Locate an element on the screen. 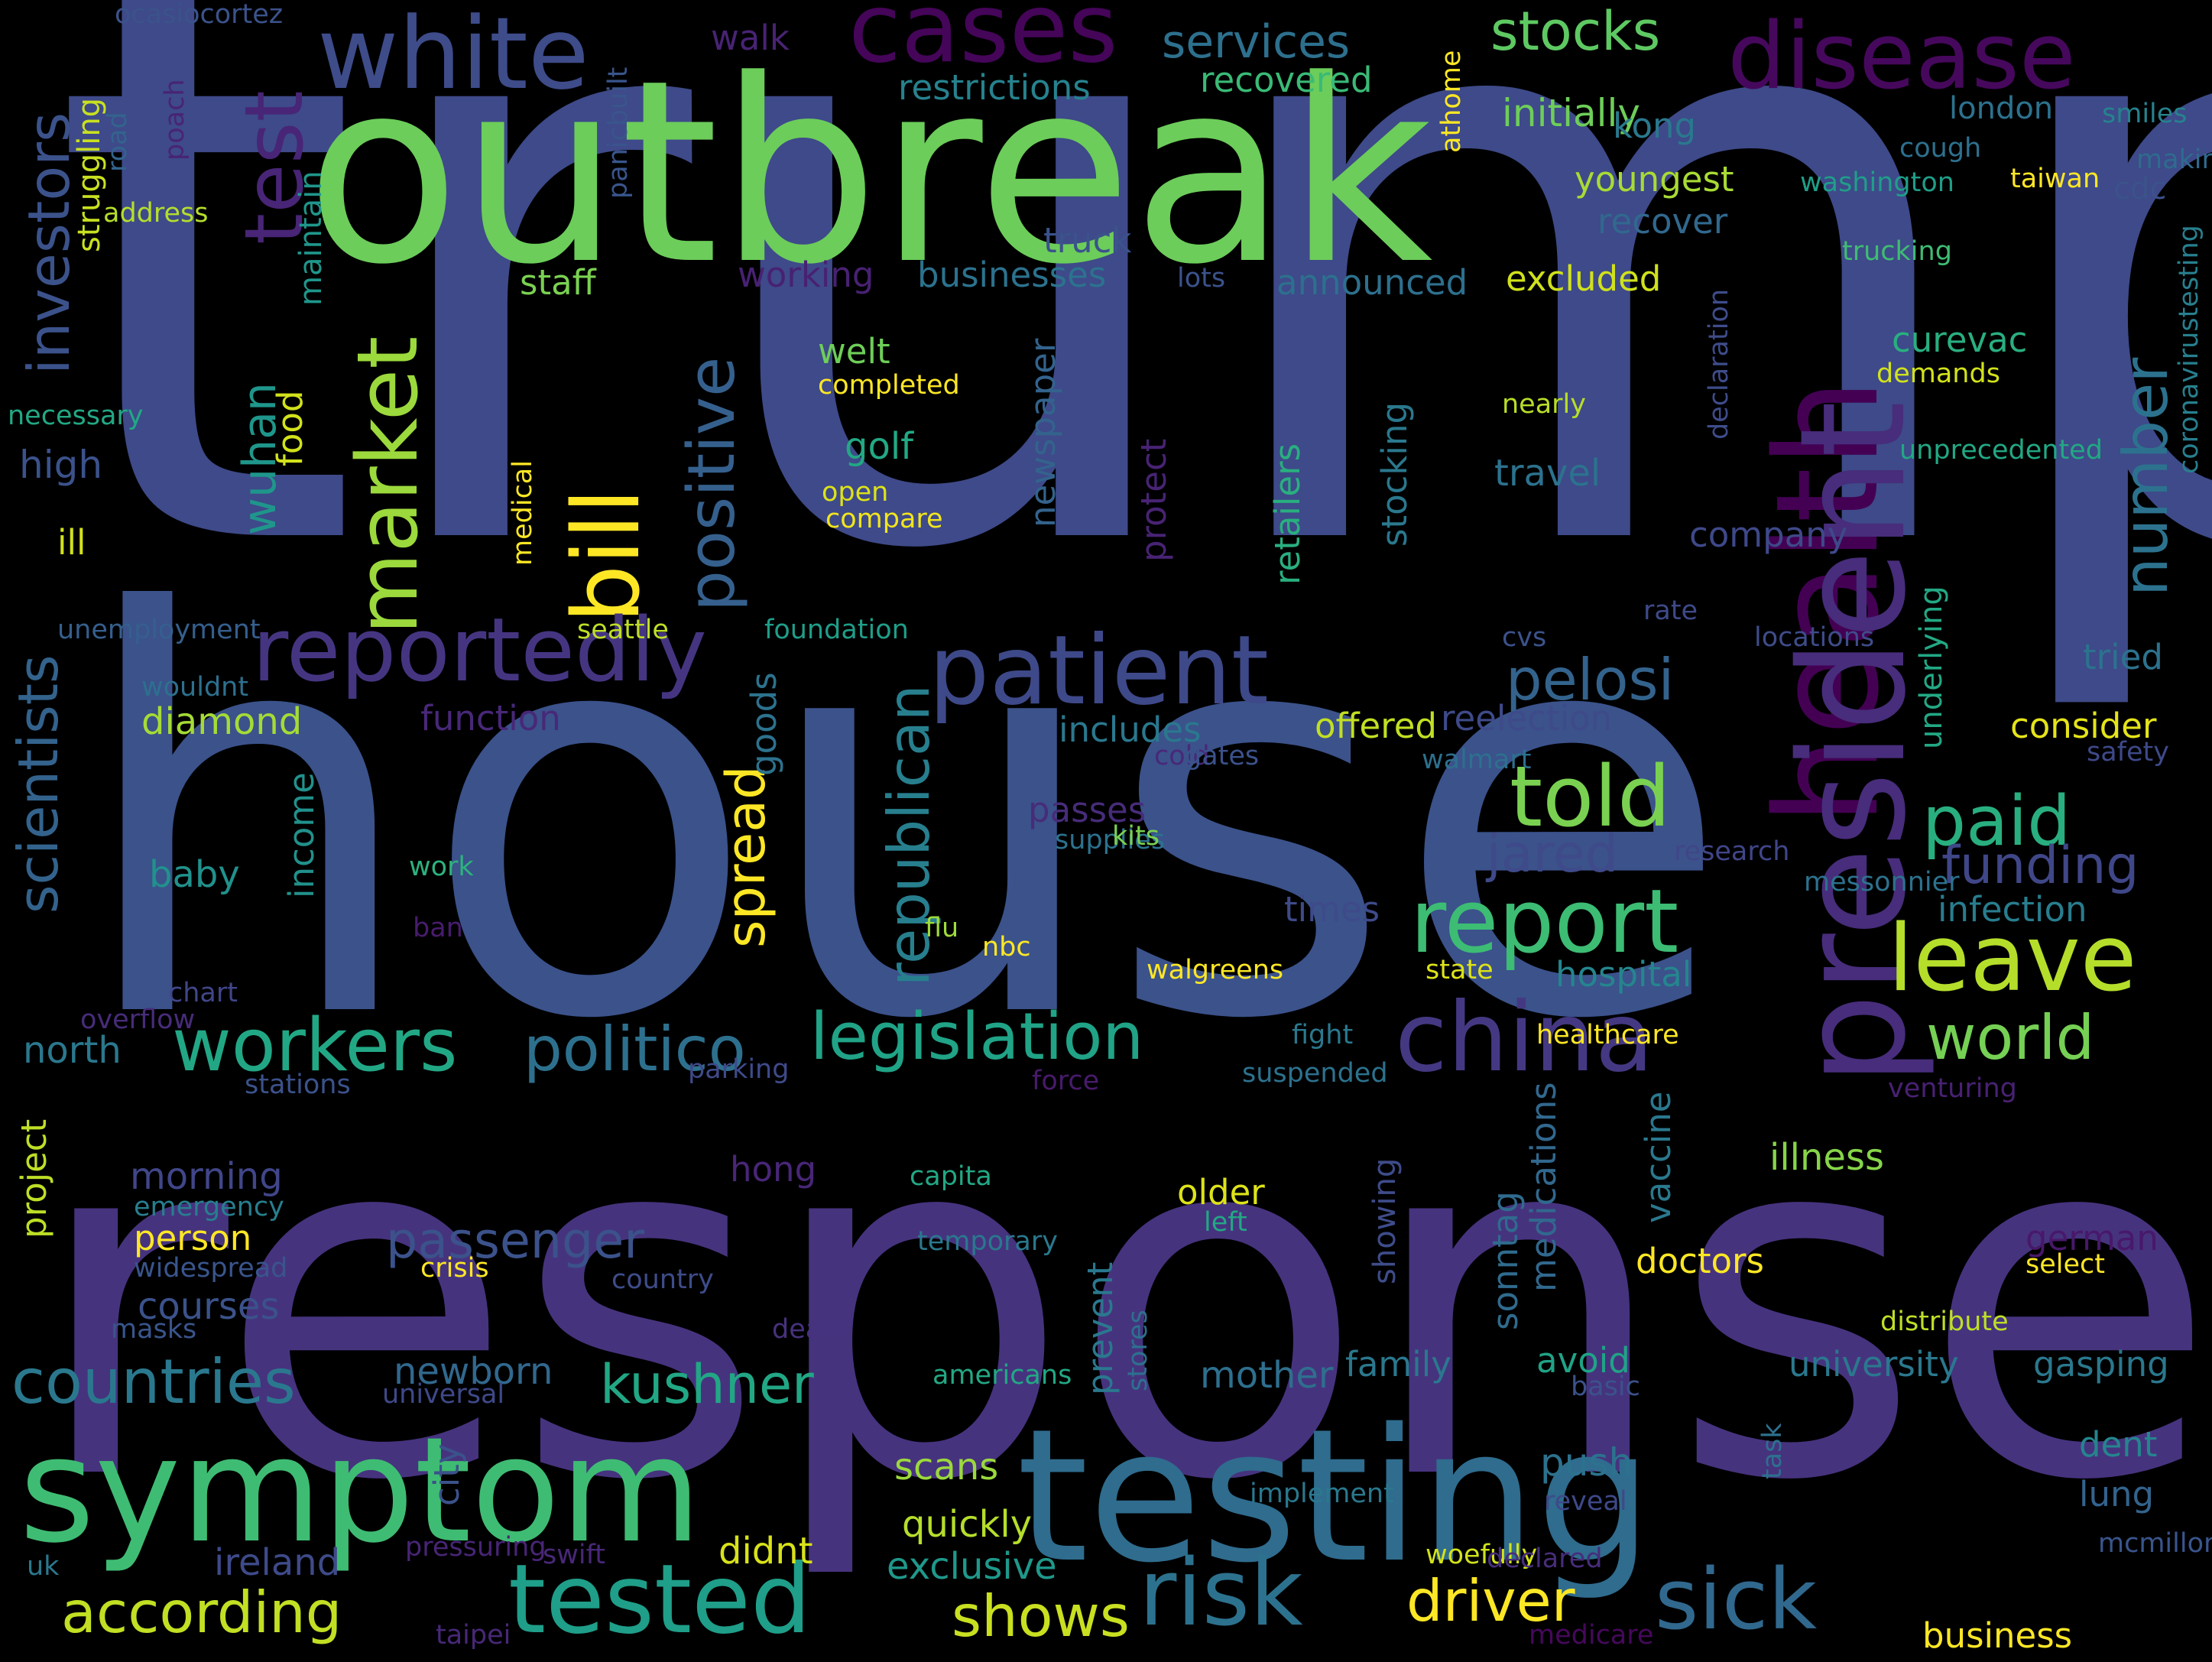 The height and width of the screenshot is (1662, 2212). word-youngest: youngest is located at coordinates (1654, 179).